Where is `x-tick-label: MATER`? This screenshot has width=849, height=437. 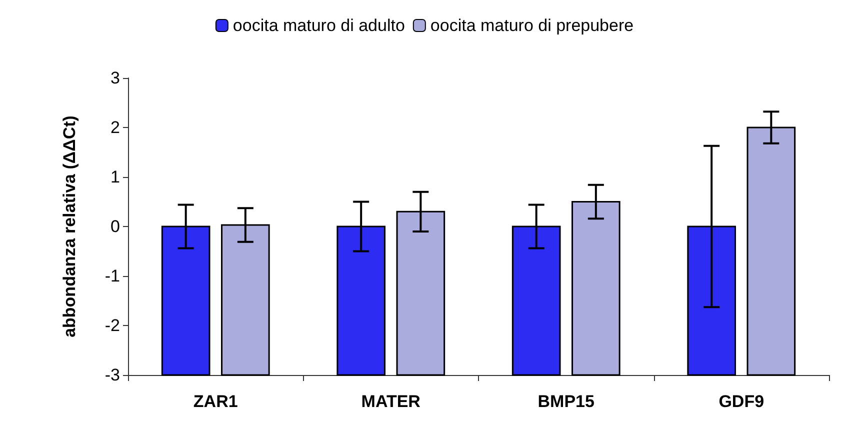 x-tick-label: MATER is located at coordinates (390, 401).